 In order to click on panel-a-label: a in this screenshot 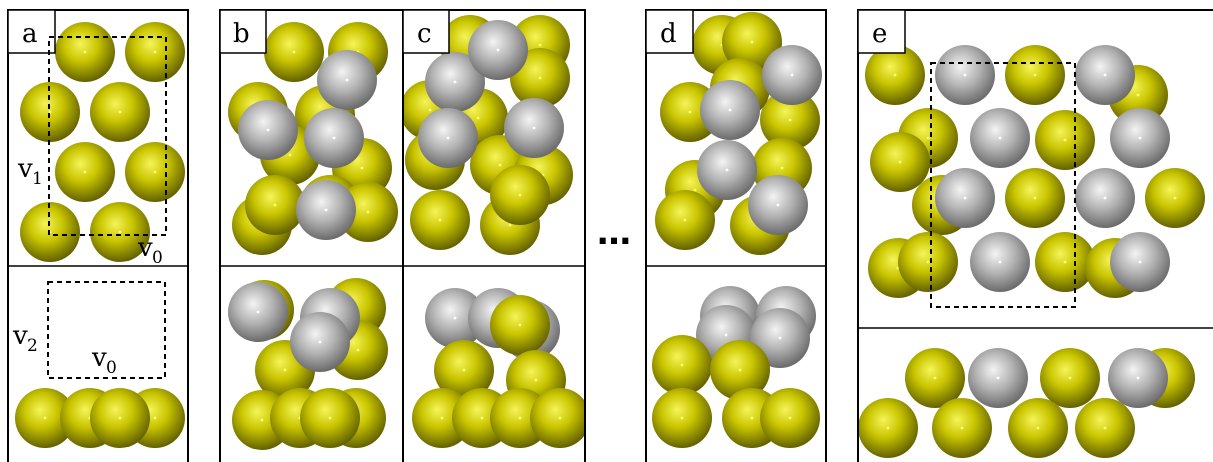, I will do `click(30, 34)`.